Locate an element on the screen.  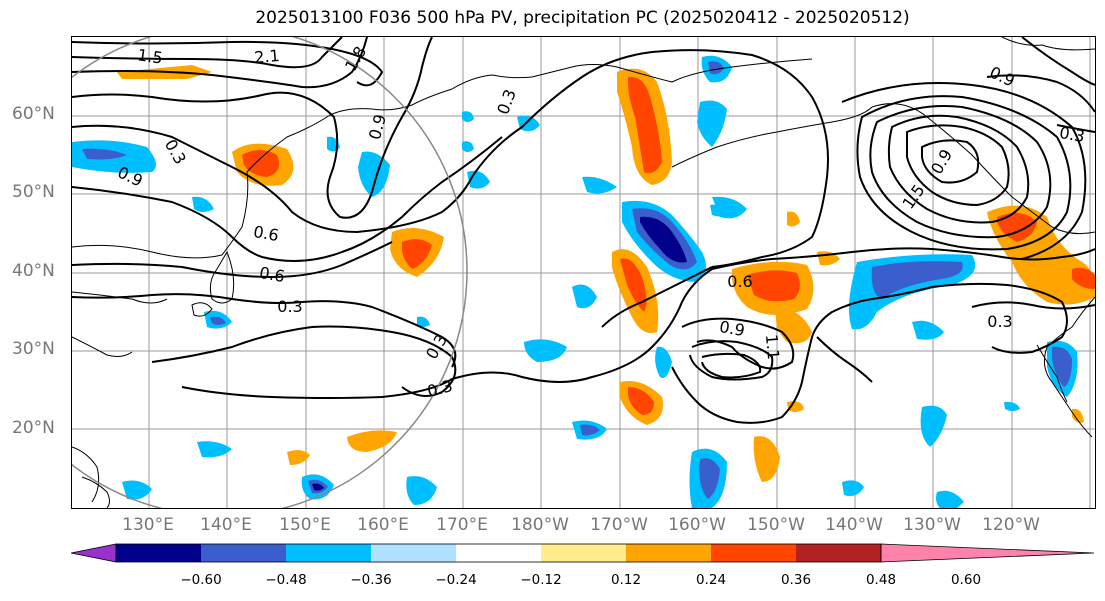
colorbar is located at coordinates (582, 553).